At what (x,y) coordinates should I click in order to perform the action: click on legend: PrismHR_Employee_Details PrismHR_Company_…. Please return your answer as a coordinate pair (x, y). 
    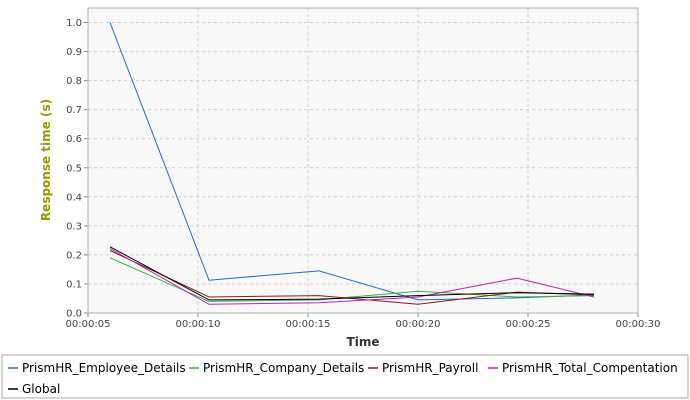
    Looking at the image, I should click on (345, 376).